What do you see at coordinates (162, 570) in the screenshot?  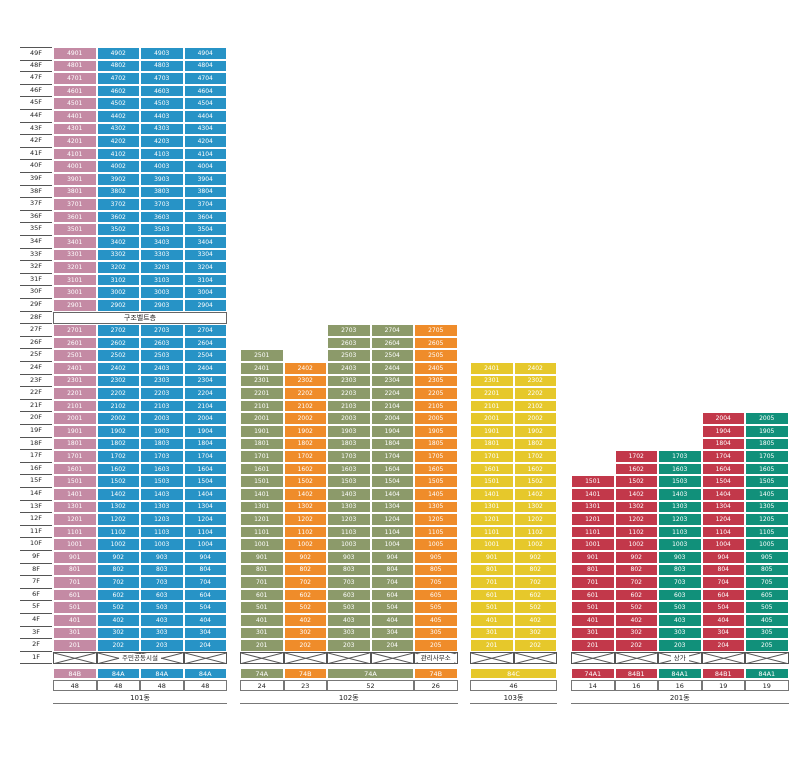 I see `unit-cell: 803` at bounding box center [162, 570].